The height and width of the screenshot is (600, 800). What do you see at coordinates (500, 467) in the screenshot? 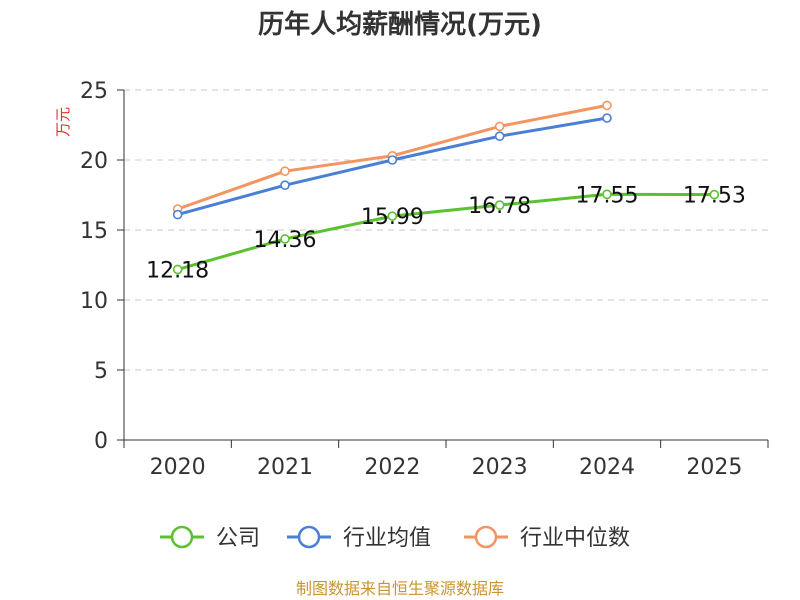
I see `x-tick-label-2023: 2023` at bounding box center [500, 467].